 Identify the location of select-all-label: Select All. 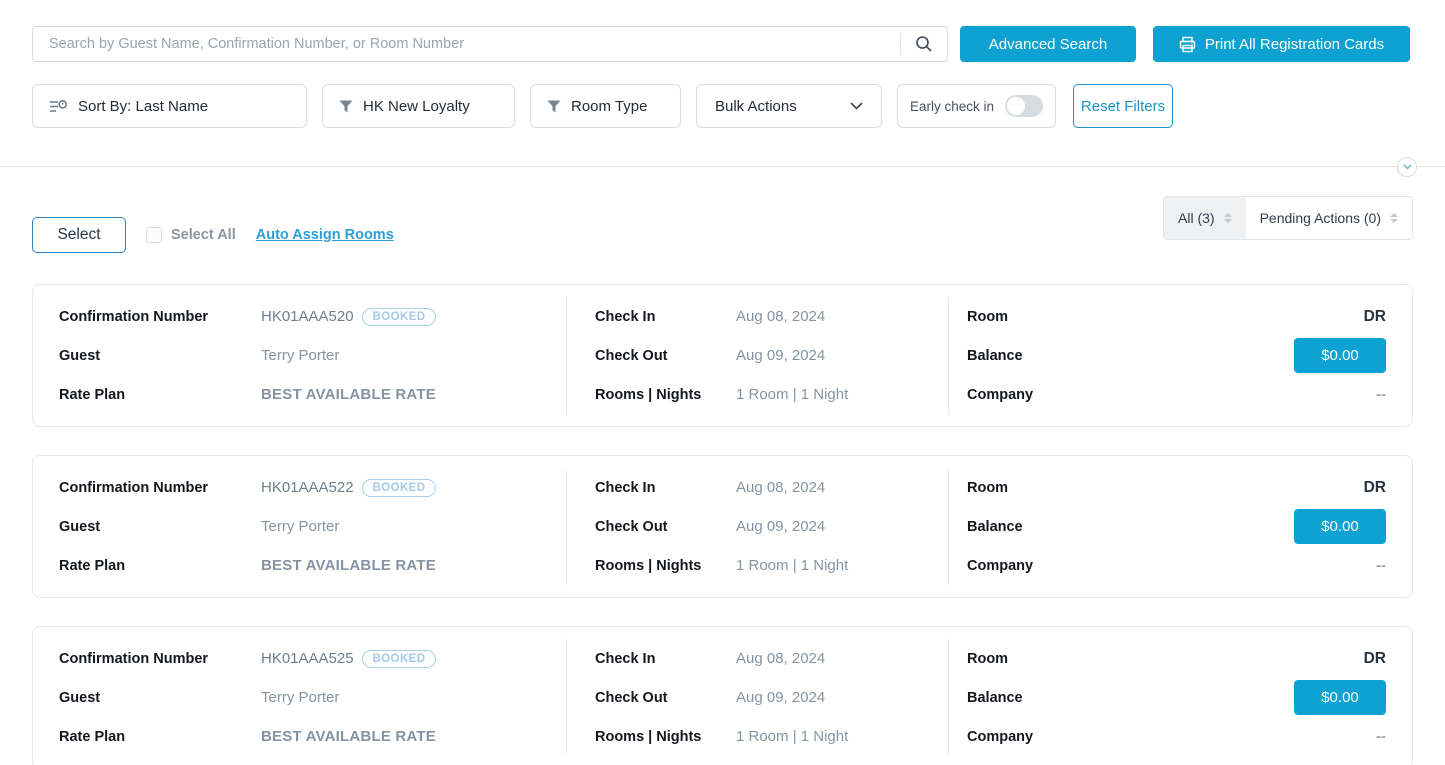
(203, 235).